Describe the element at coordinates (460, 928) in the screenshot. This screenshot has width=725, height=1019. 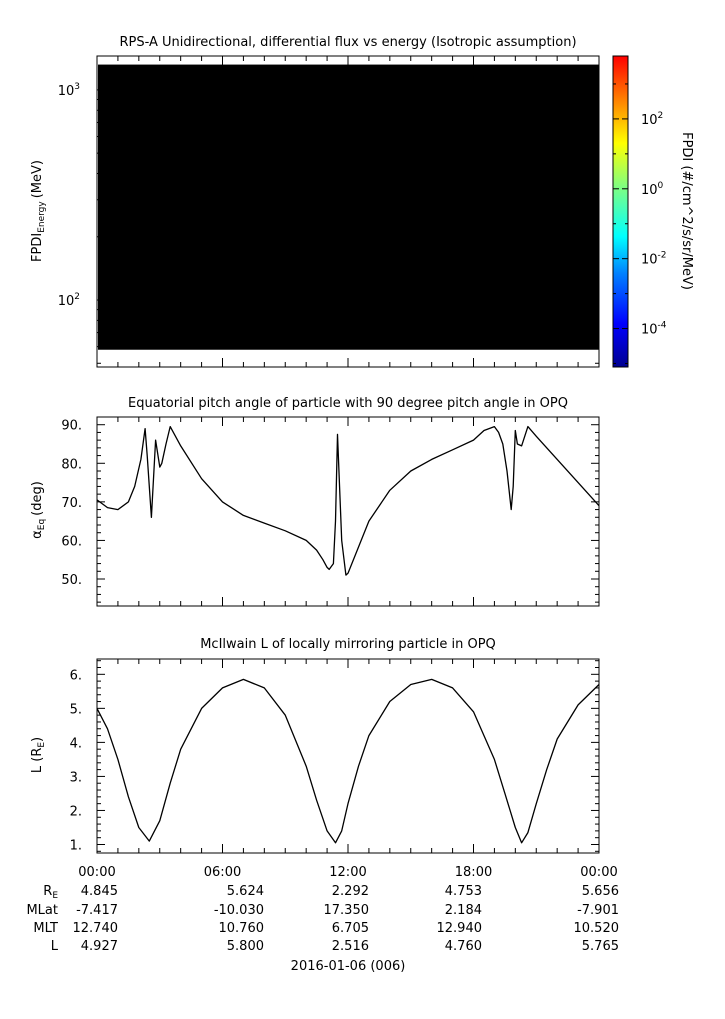
I see `ephemeris-value: 12.940` at that location.